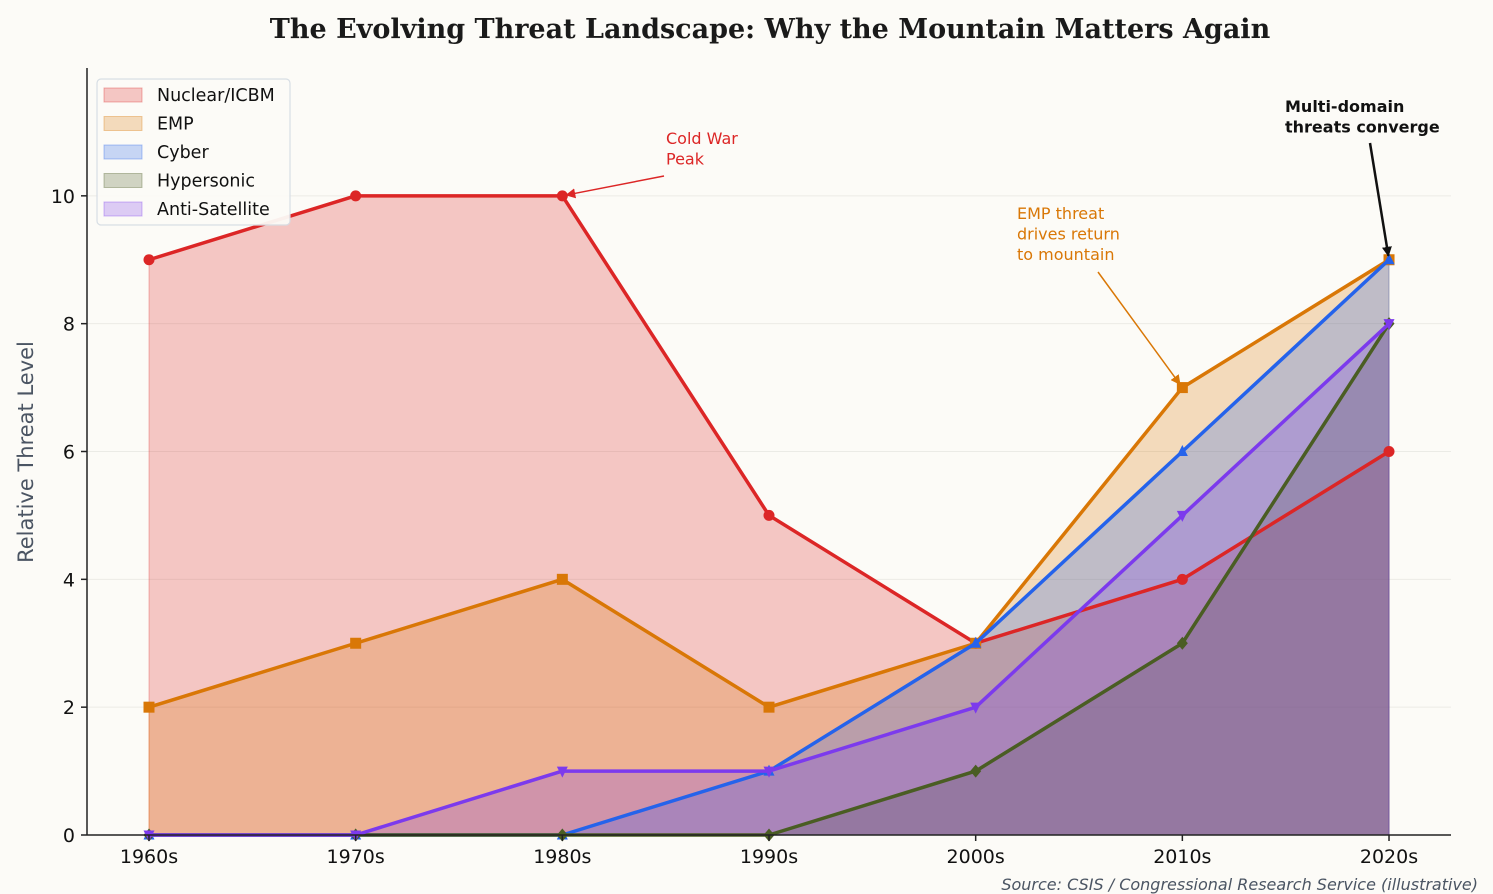 Image resolution: width=1493 pixels, height=894 pixels. What do you see at coordinates (562, 857) in the screenshot?
I see `x-tick-label: 1980s` at bounding box center [562, 857].